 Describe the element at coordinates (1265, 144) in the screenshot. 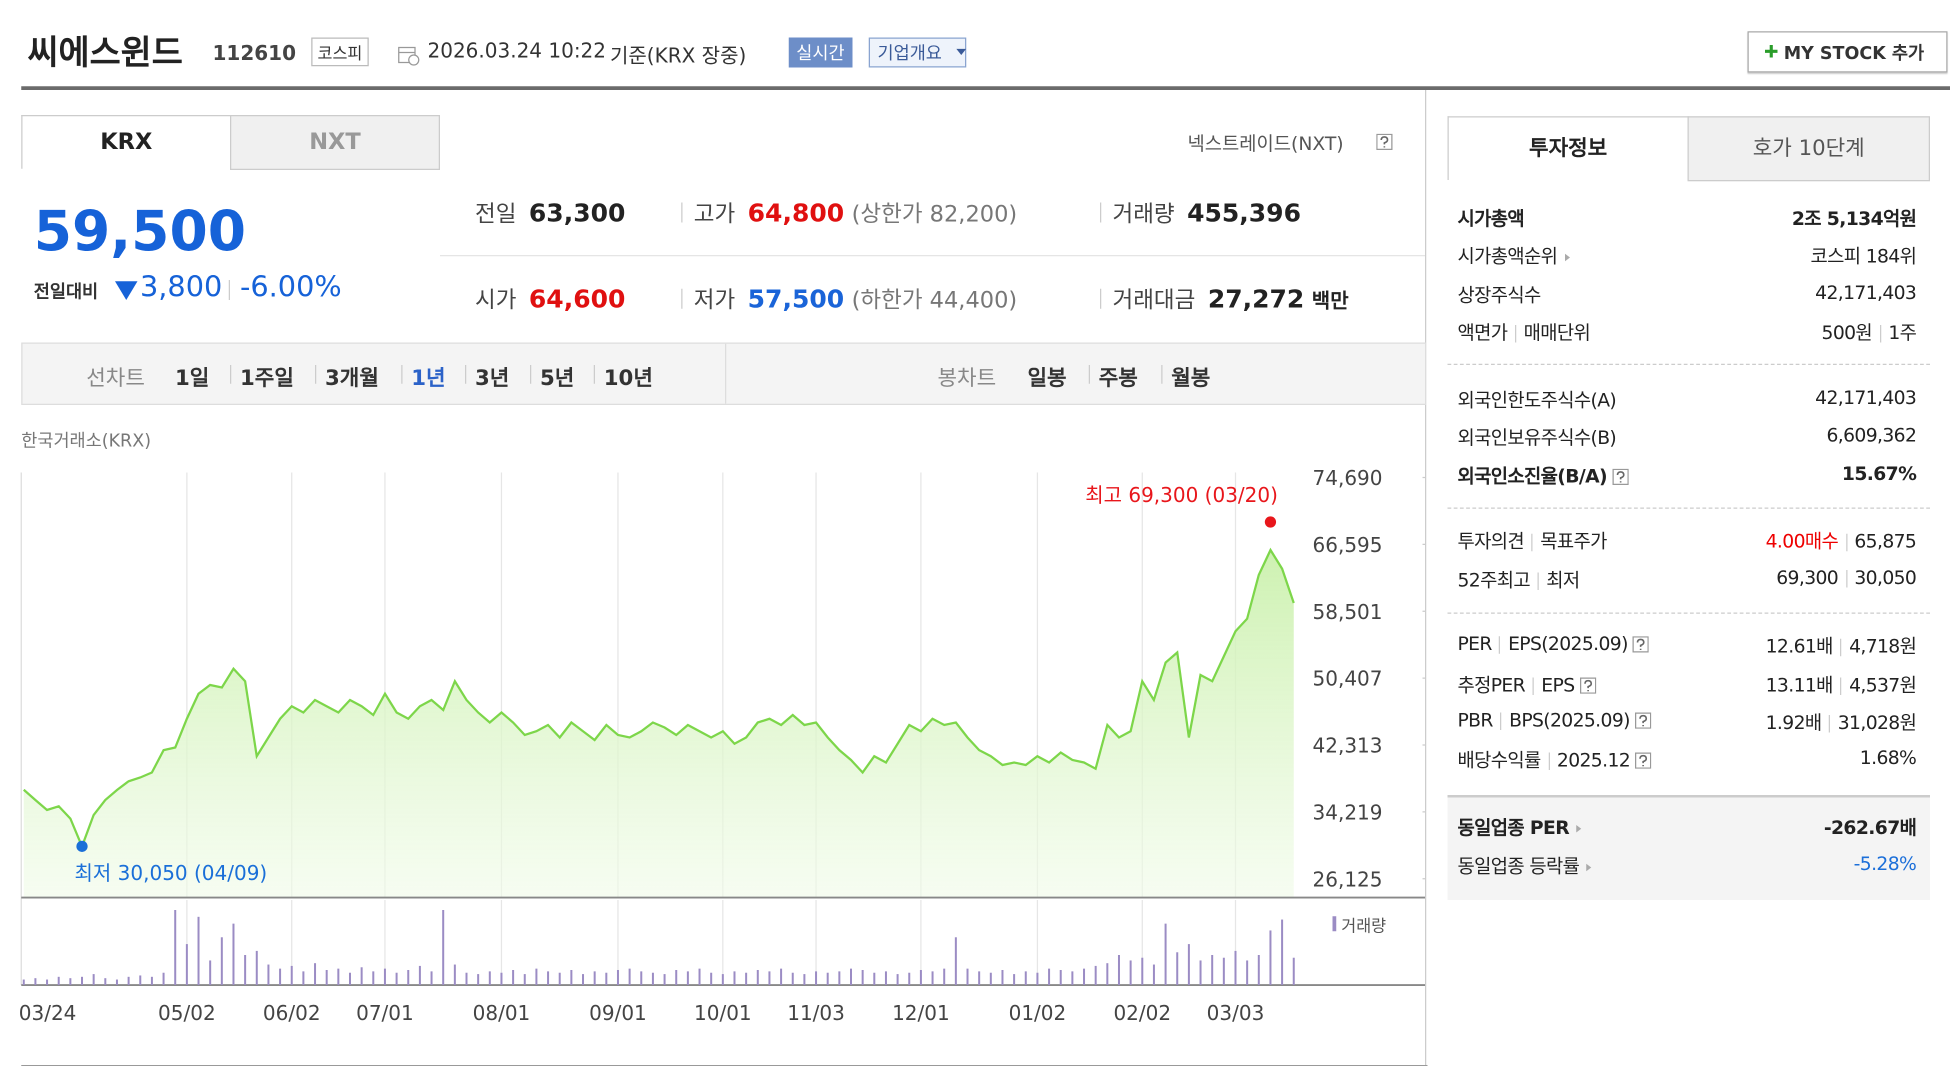

I see `nxt-link: 넥스트레이드(NXT)` at that location.